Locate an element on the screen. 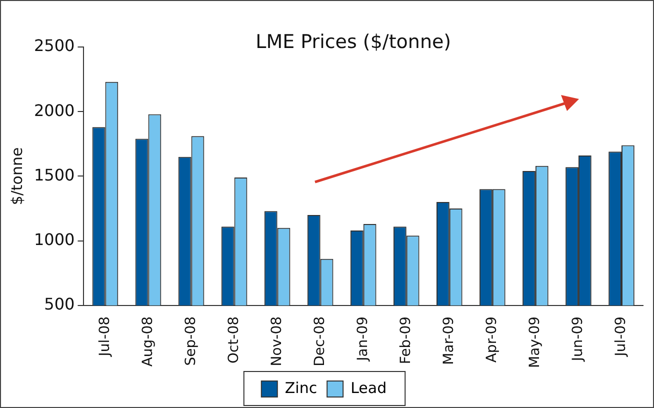 This screenshot has height=408, width=654. x-tick-label: Apr-09 is located at coordinates (492, 339).